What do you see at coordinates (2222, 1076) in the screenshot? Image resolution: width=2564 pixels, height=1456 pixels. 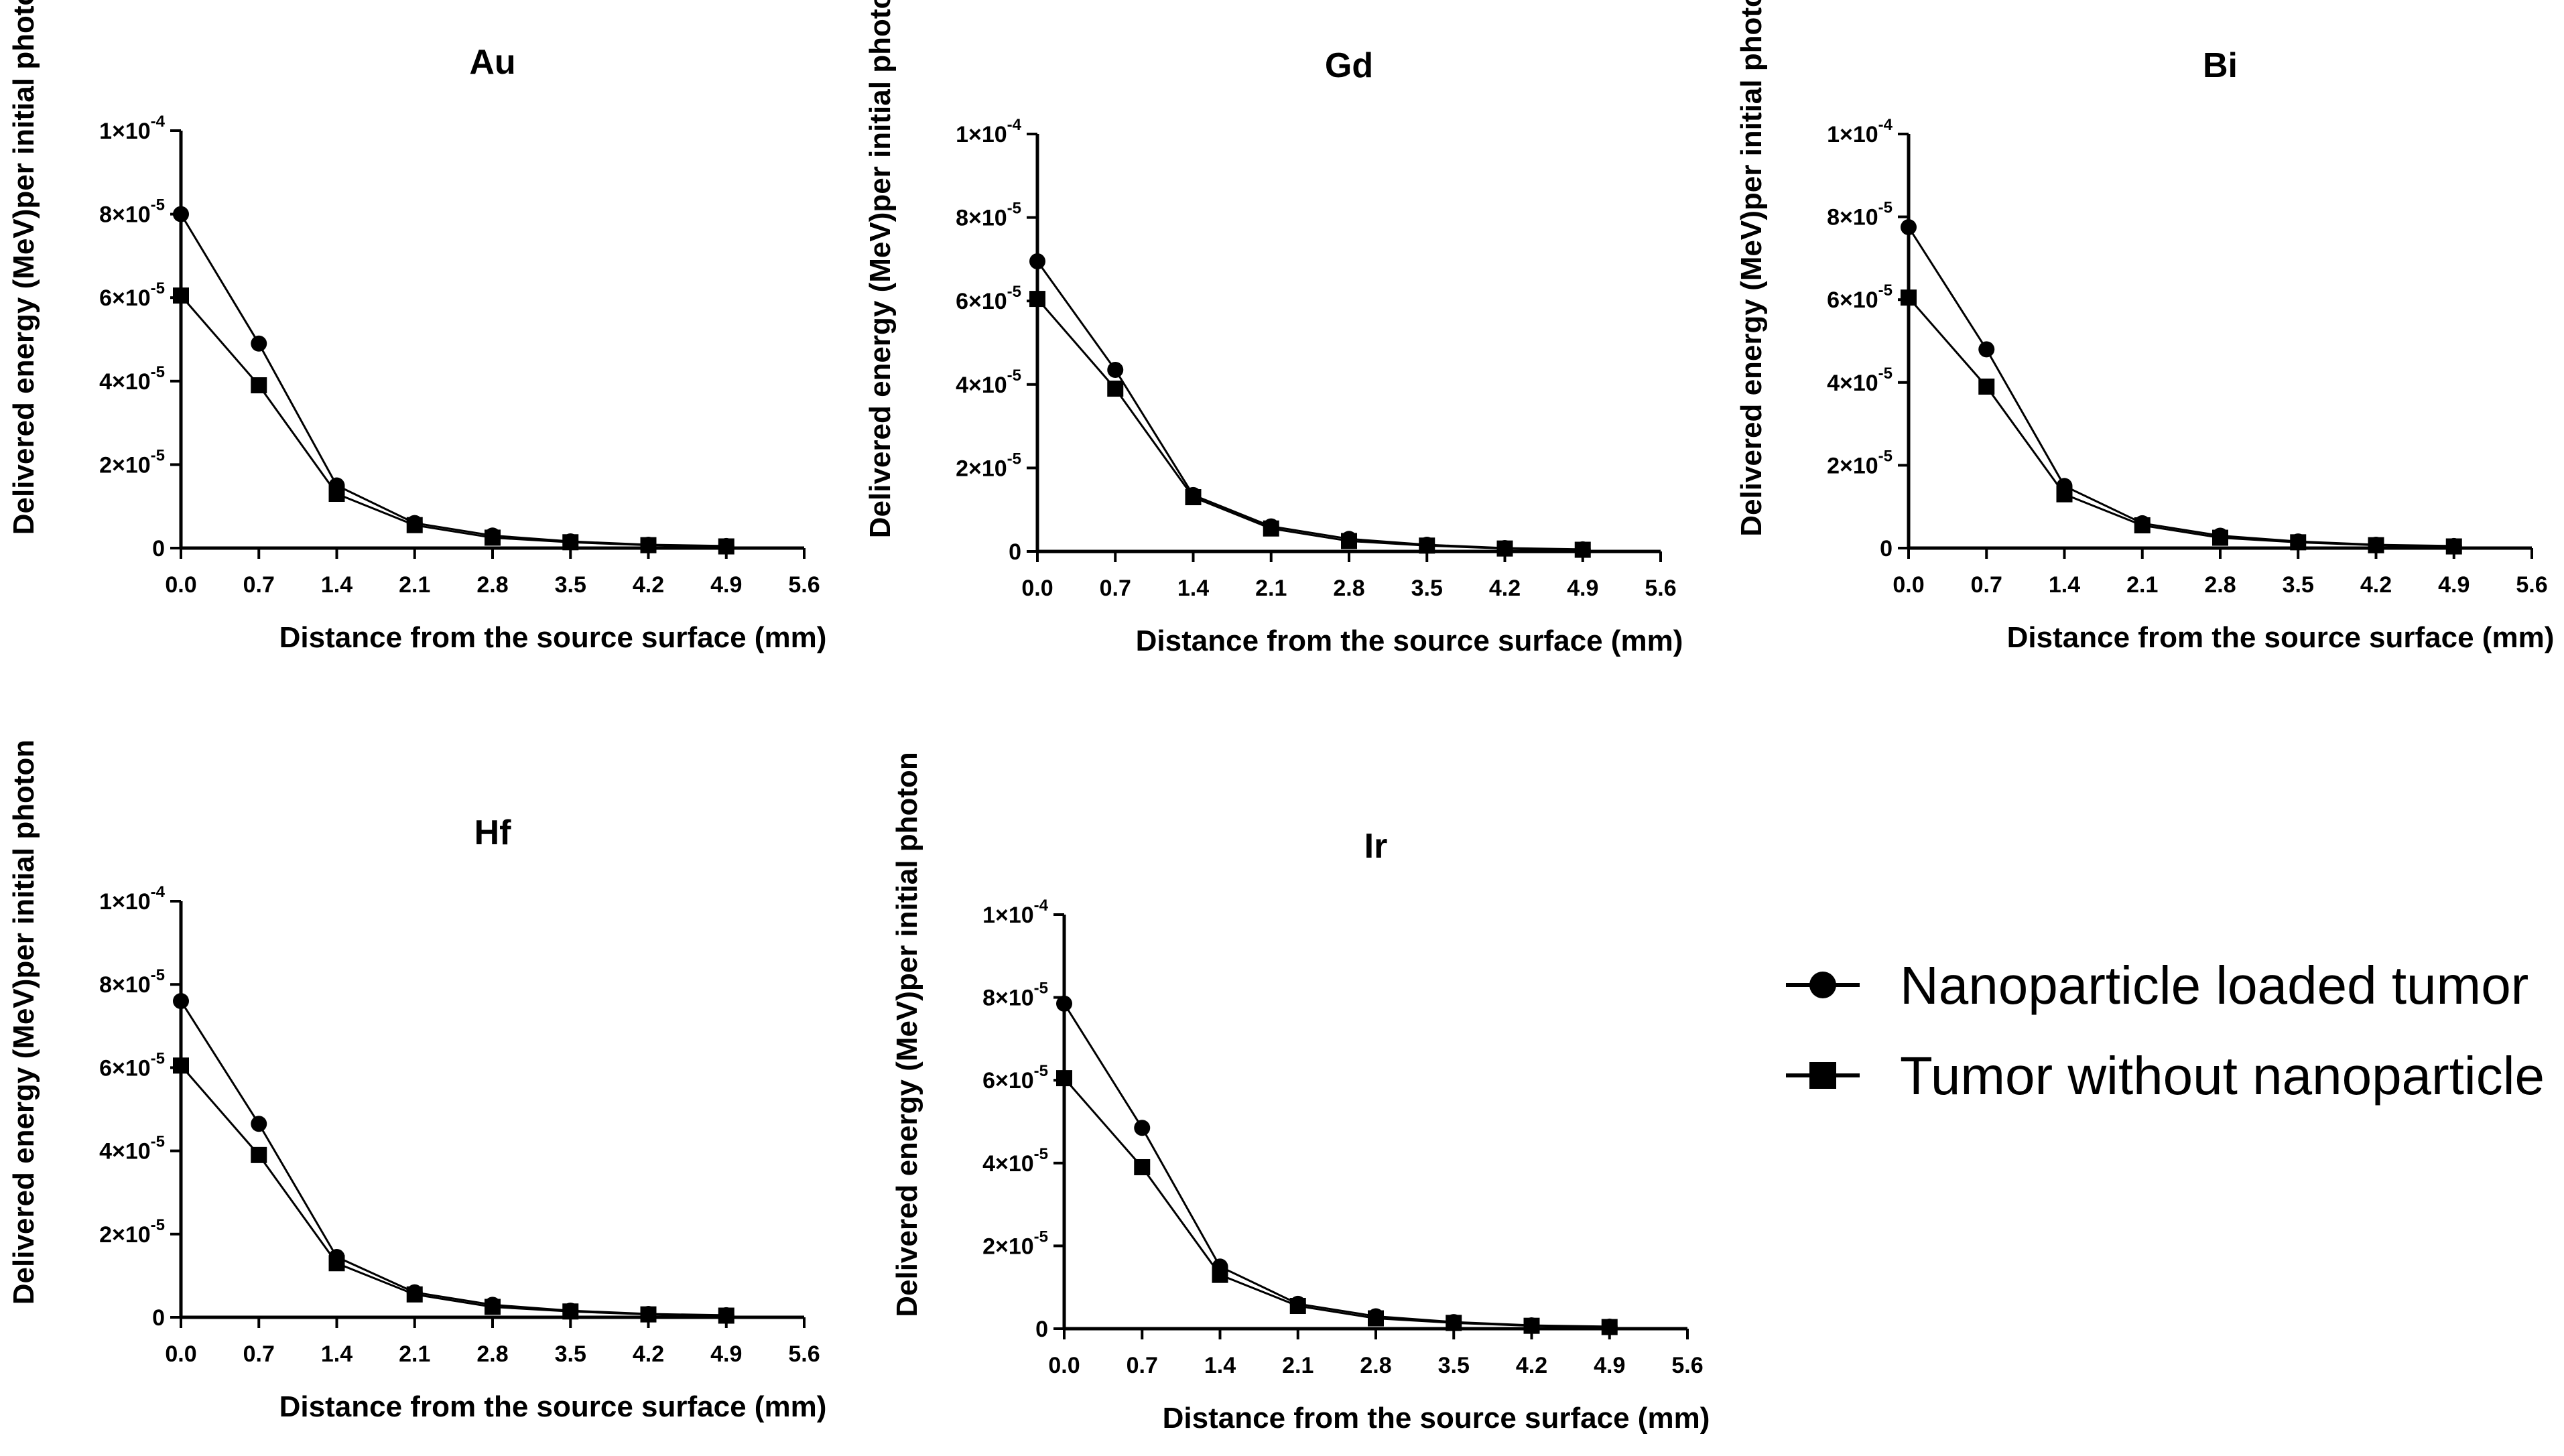 I see `legend-label: Tumor without nanoparticle` at bounding box center [2222, 1076].